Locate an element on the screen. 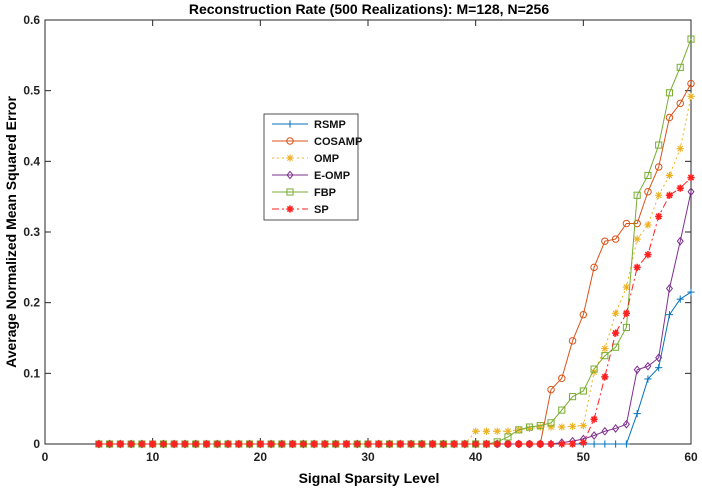 This screenshot has height=491, width=702. x-tick-label: 20 is located at coordinates (261, 457).